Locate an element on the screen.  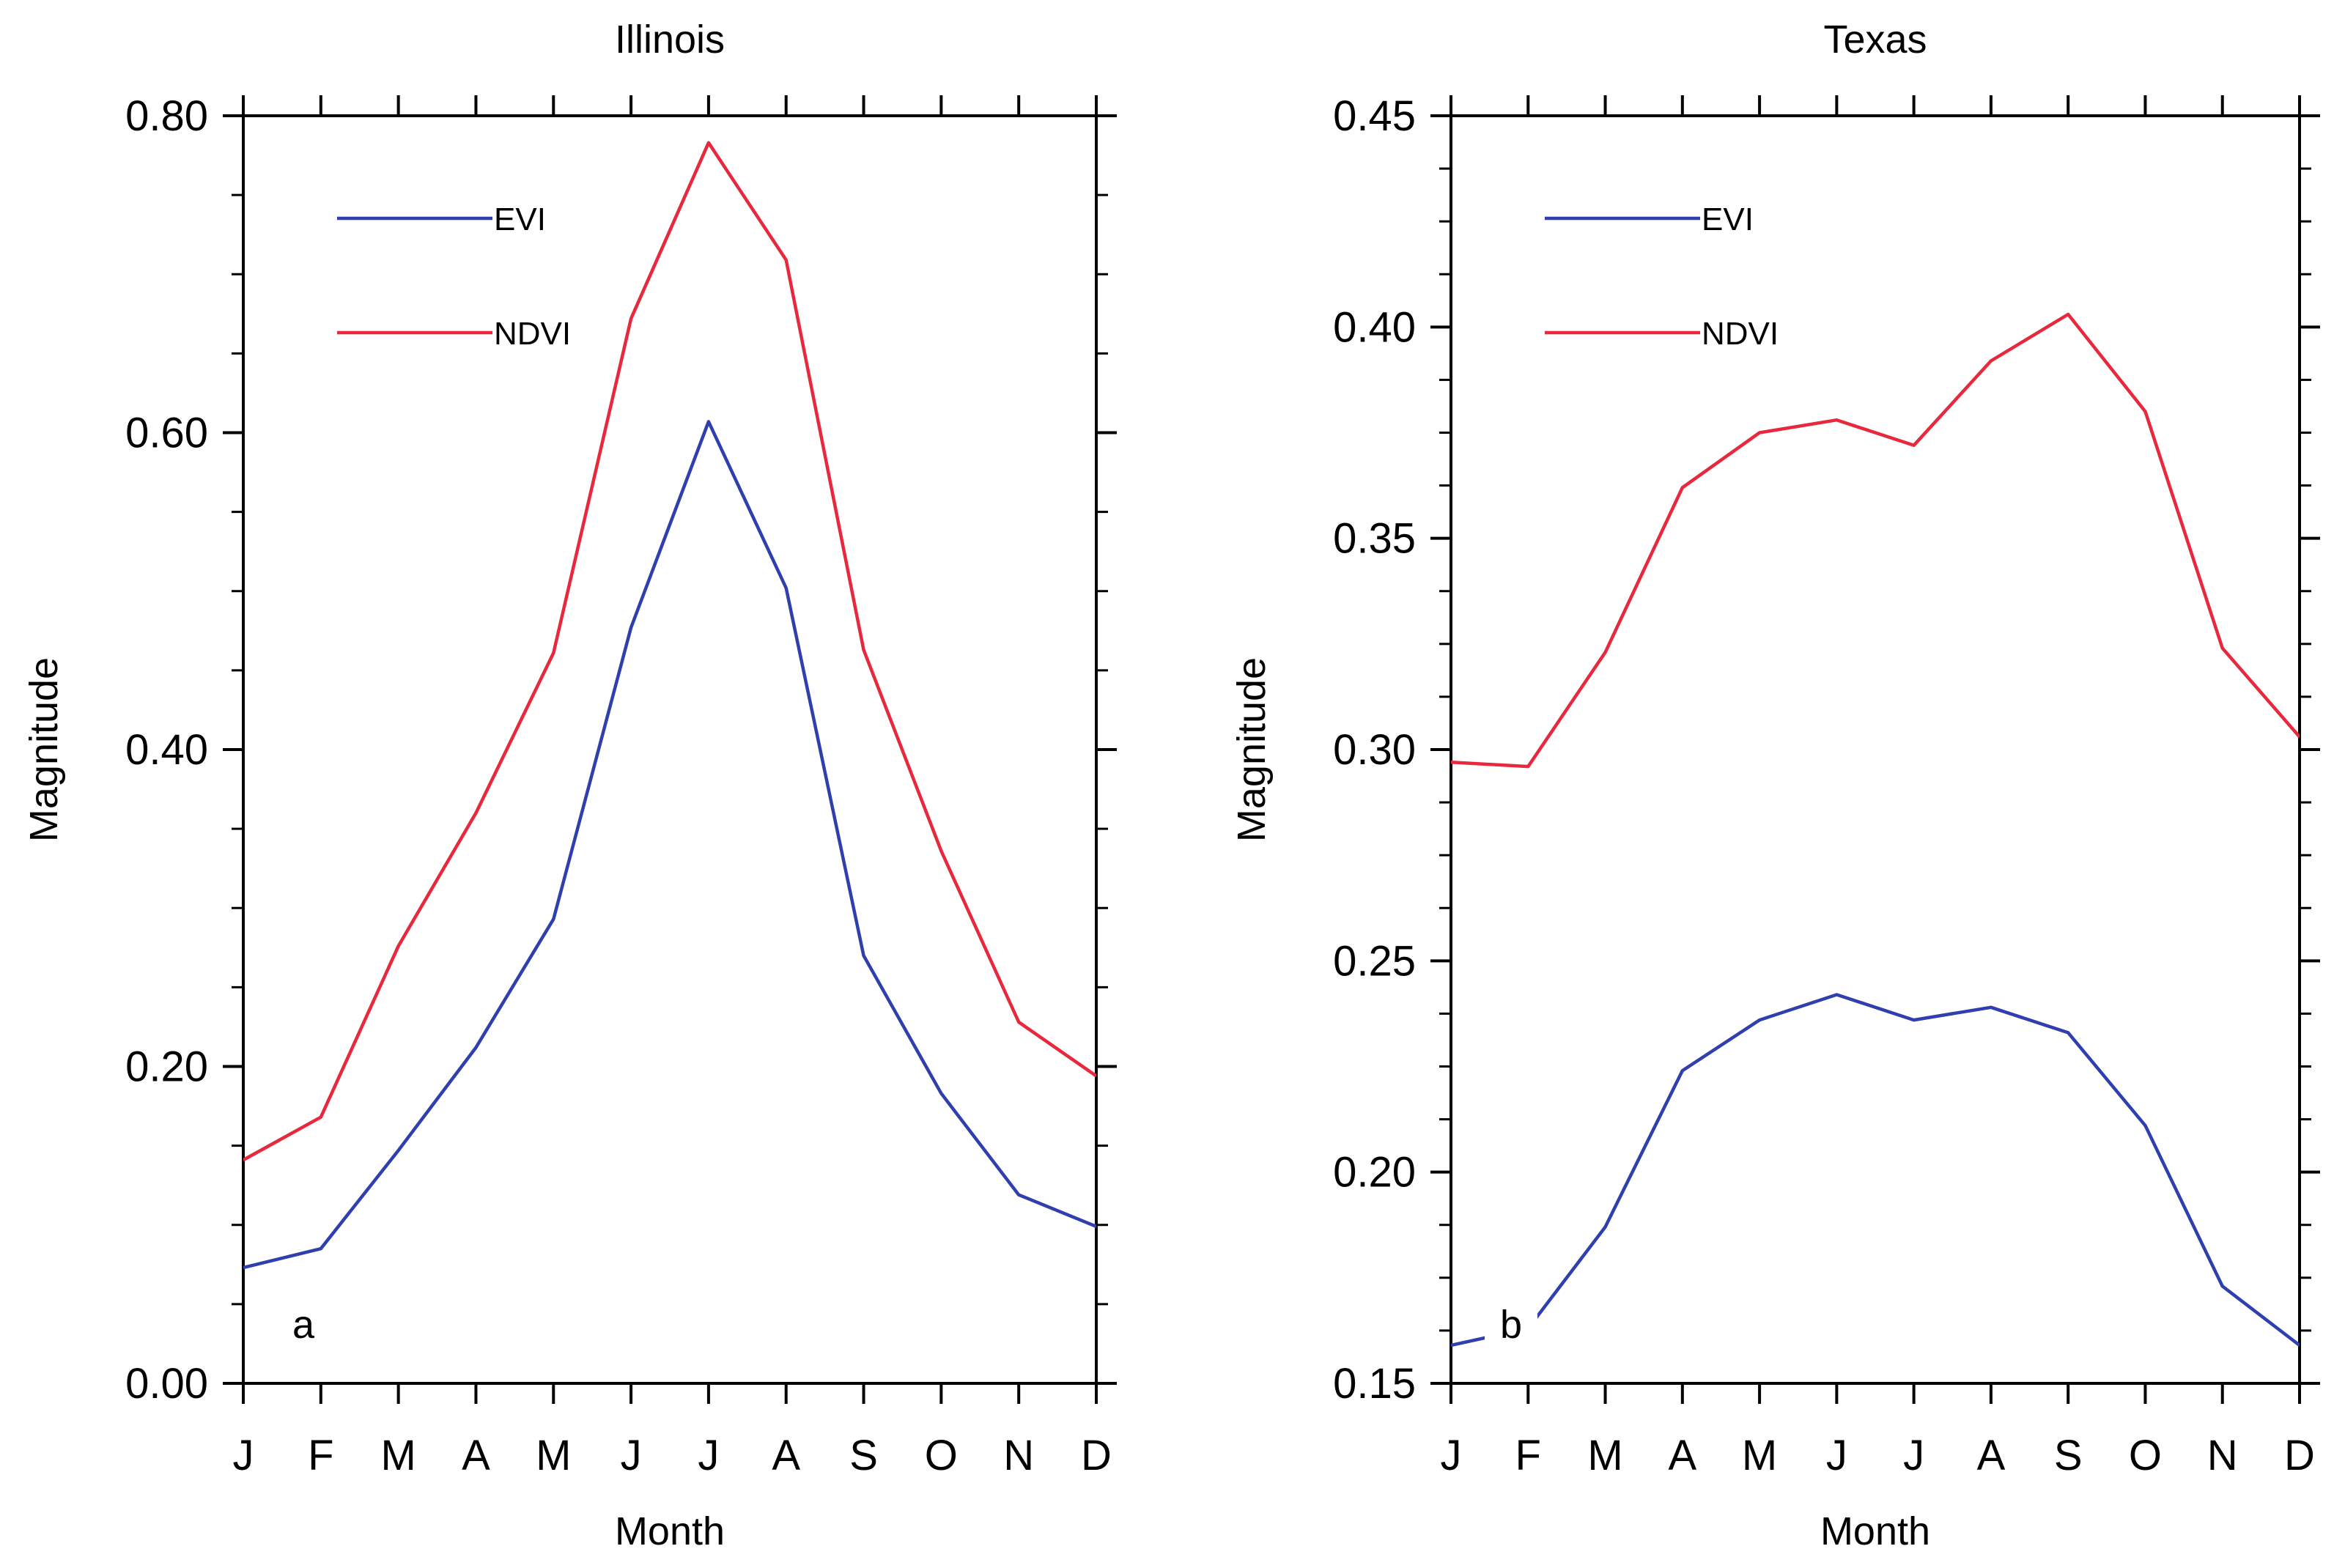
y-tick-label: 0.15 is located at coordinates (1374, 1384).